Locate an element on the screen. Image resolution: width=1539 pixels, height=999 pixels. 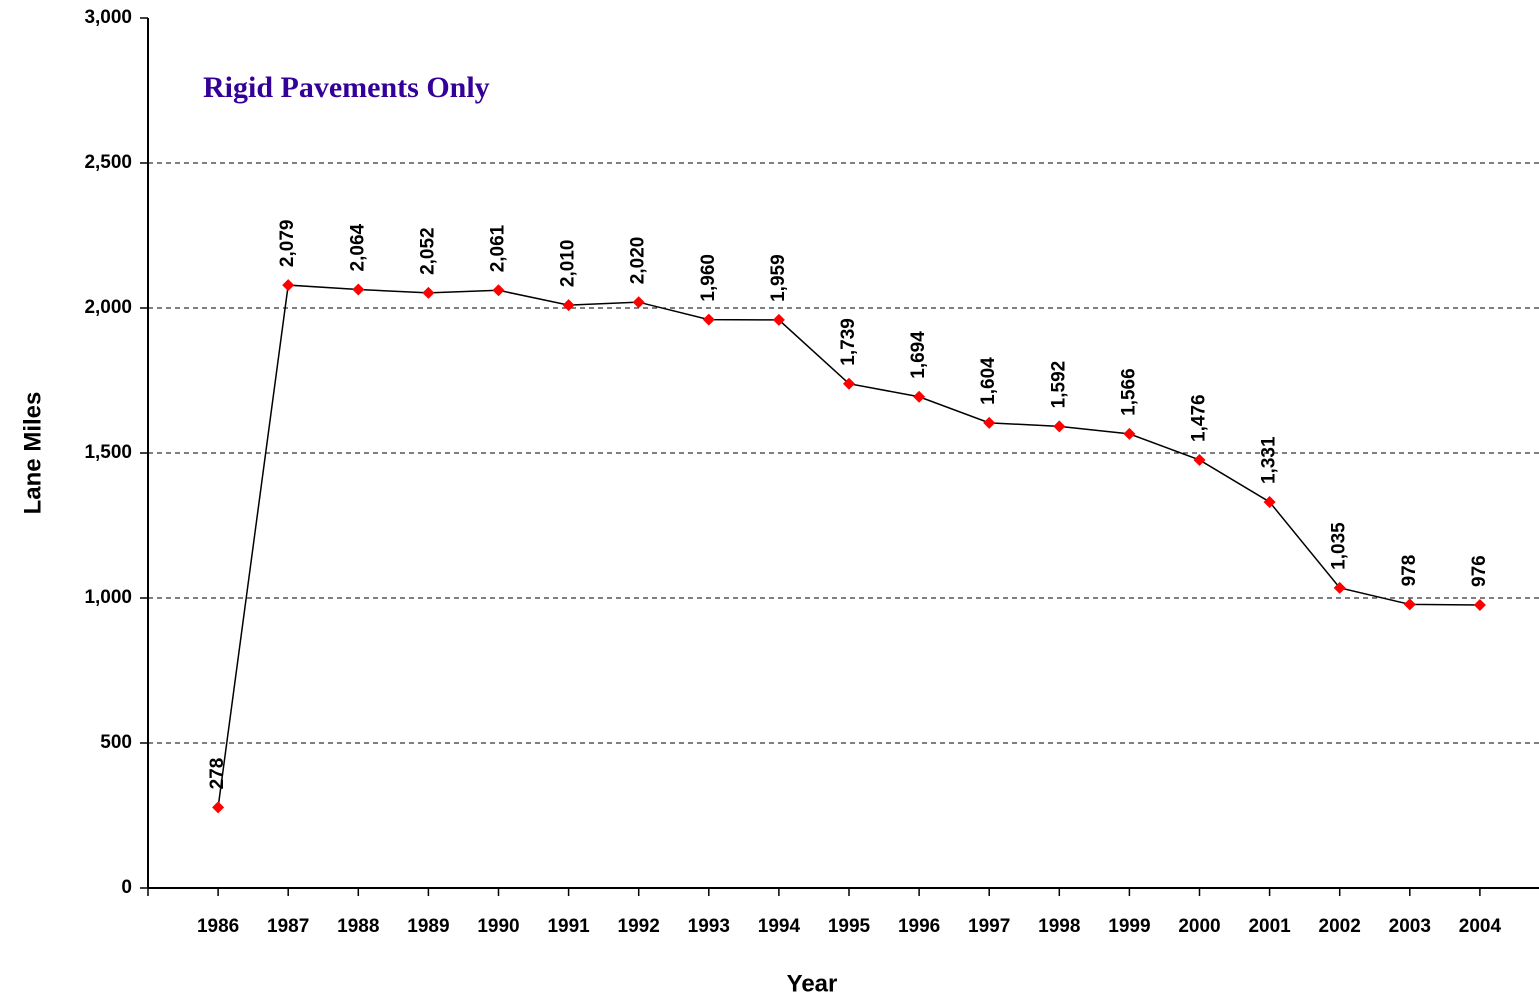
x-tick-label: 2003 is located at coordinates (1410, 926).